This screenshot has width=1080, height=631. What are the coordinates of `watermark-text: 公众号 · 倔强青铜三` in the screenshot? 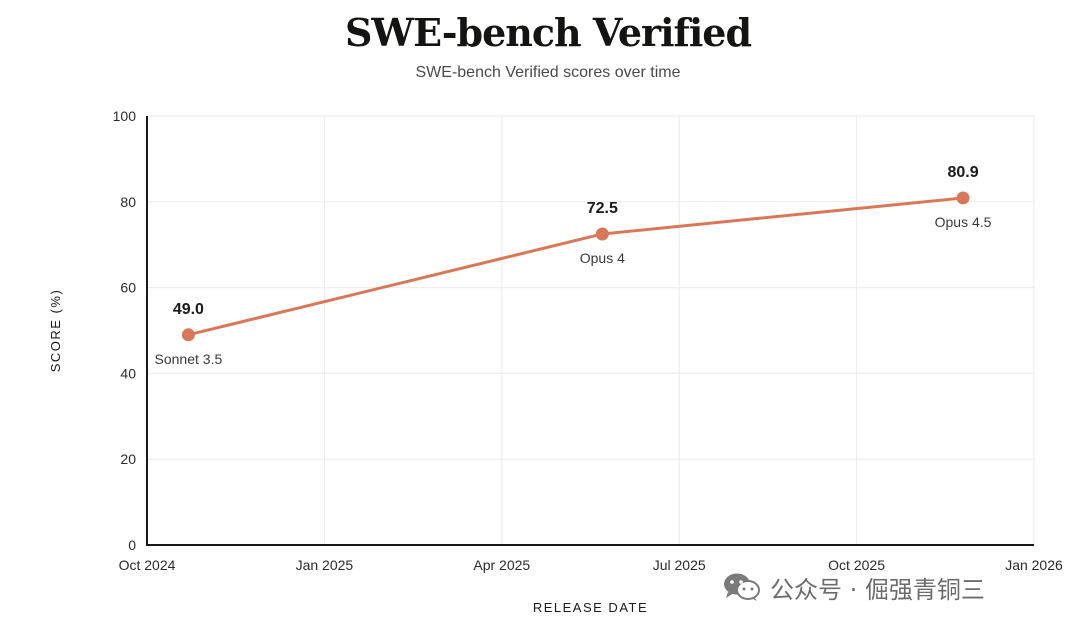 It's located at (877, 589).